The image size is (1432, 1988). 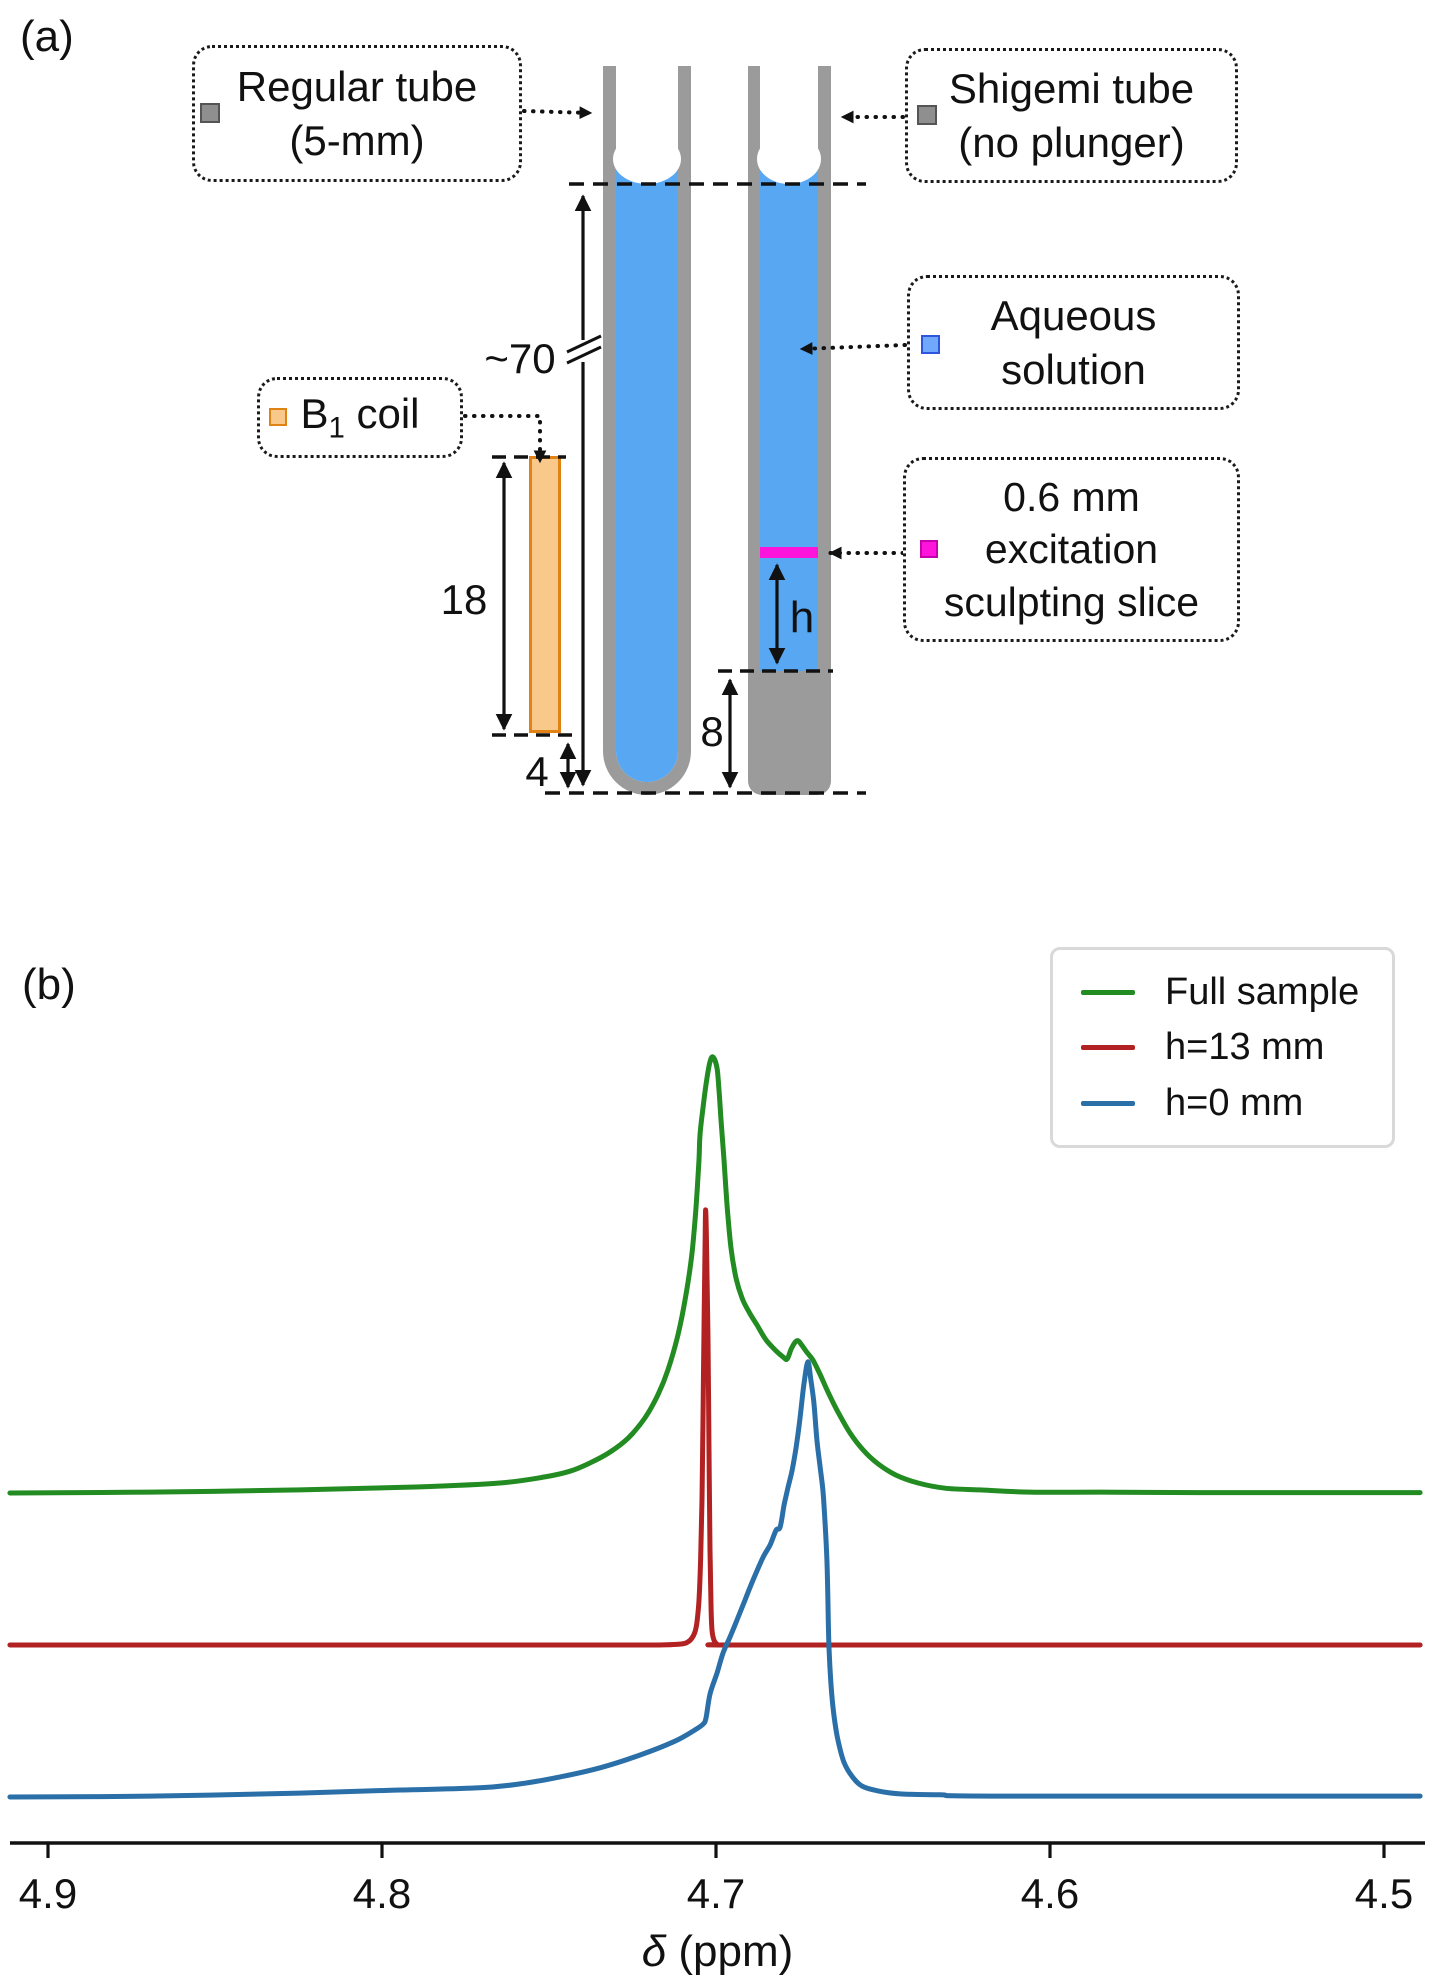 I want to click on b1-coil-rect, so click(x=545, y=594).